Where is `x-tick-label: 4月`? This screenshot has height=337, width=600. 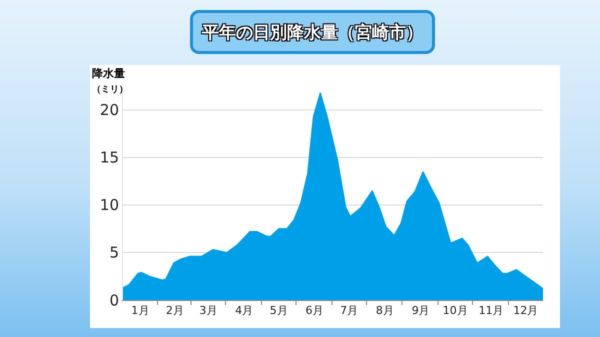 x-tick-label: 4月 is located at coordinates (244, 311).